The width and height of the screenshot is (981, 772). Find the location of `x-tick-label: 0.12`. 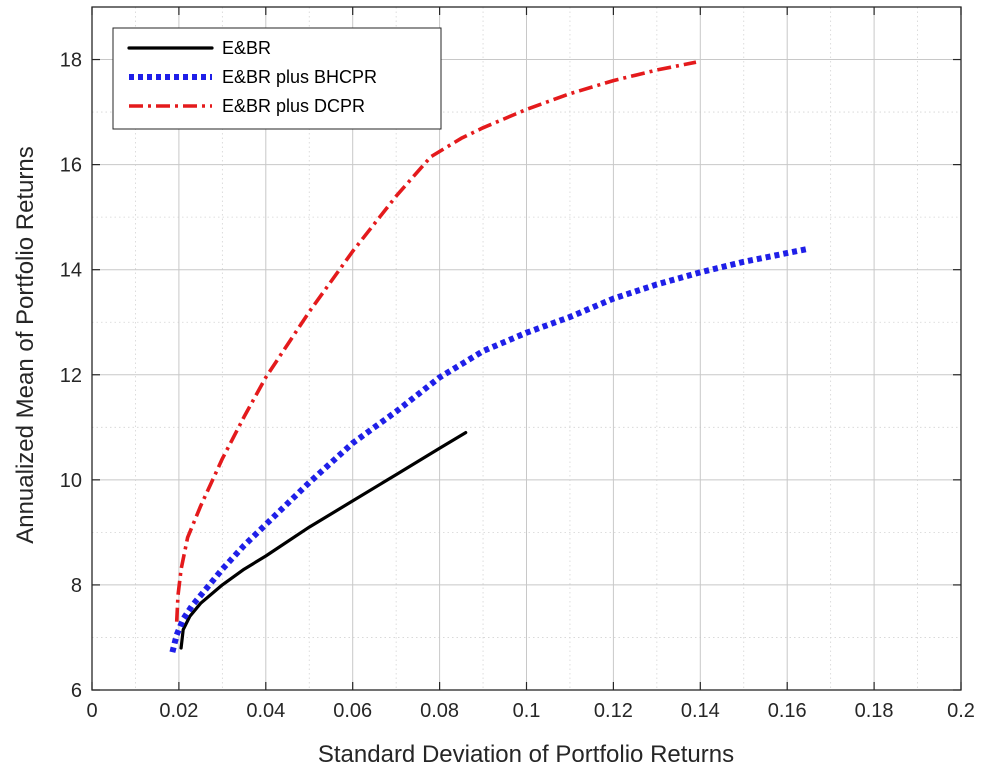

x-tick-label: 0.12 is located at coordinates (613, 711).